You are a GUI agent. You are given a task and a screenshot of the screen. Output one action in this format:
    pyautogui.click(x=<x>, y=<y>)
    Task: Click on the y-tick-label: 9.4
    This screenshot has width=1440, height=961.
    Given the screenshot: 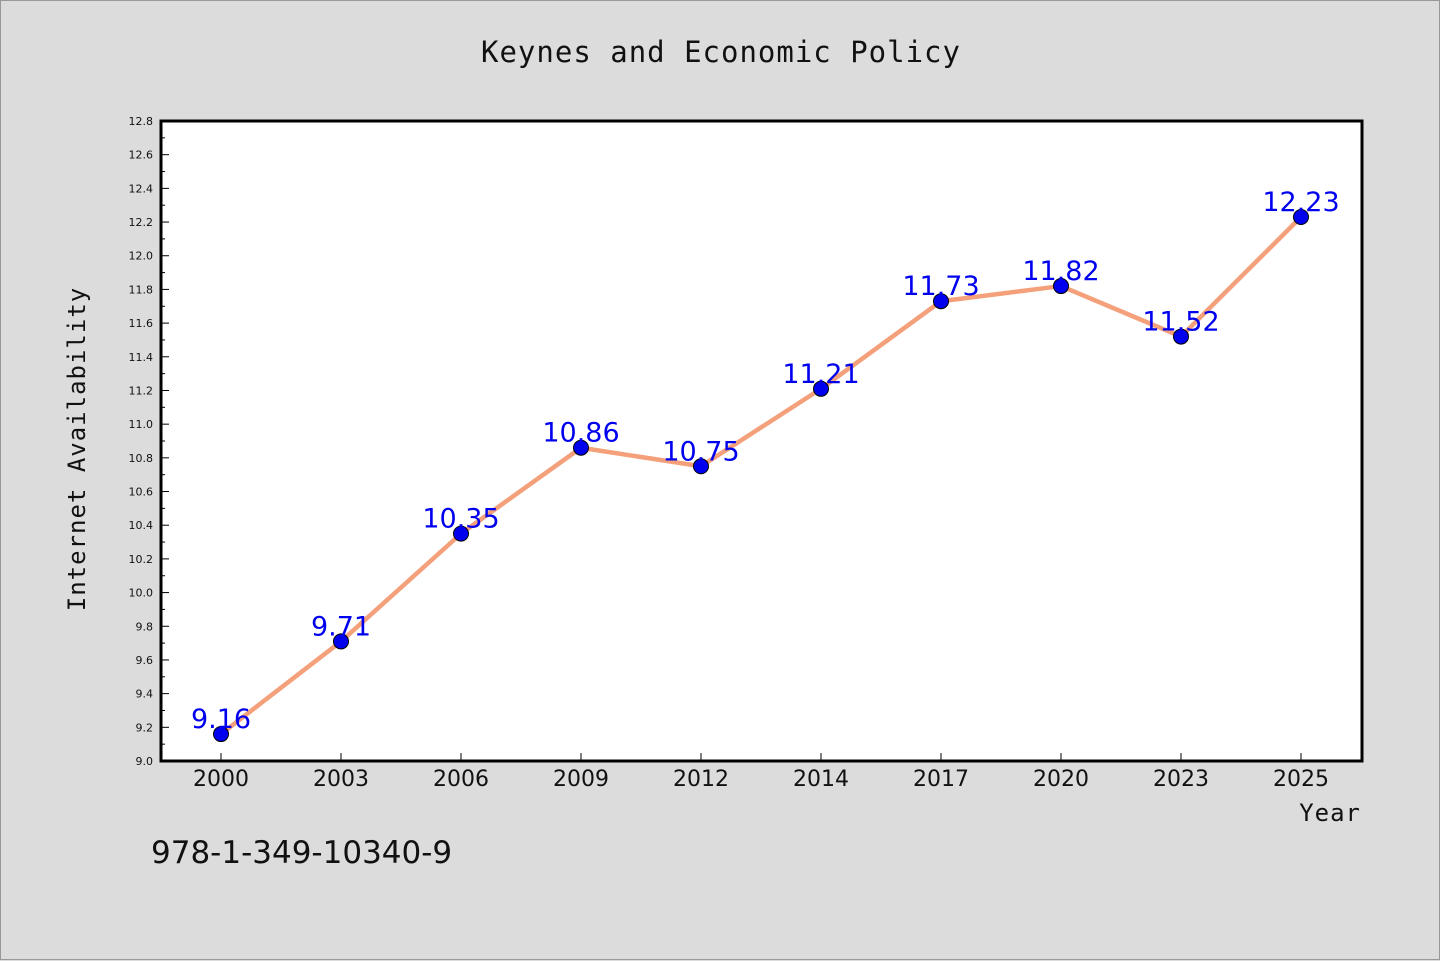 What is the action you would take?
    pyautogui.click(x=145, y=694)
    